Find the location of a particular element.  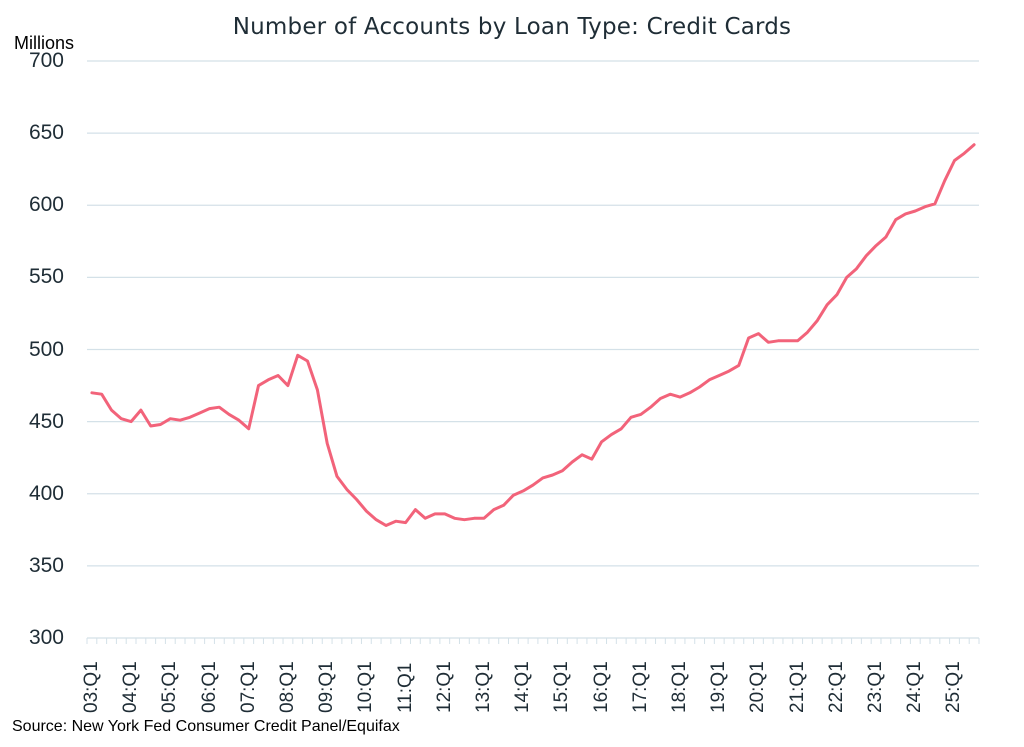

y-tick-label: 450 is located at coordinates (46, 421).